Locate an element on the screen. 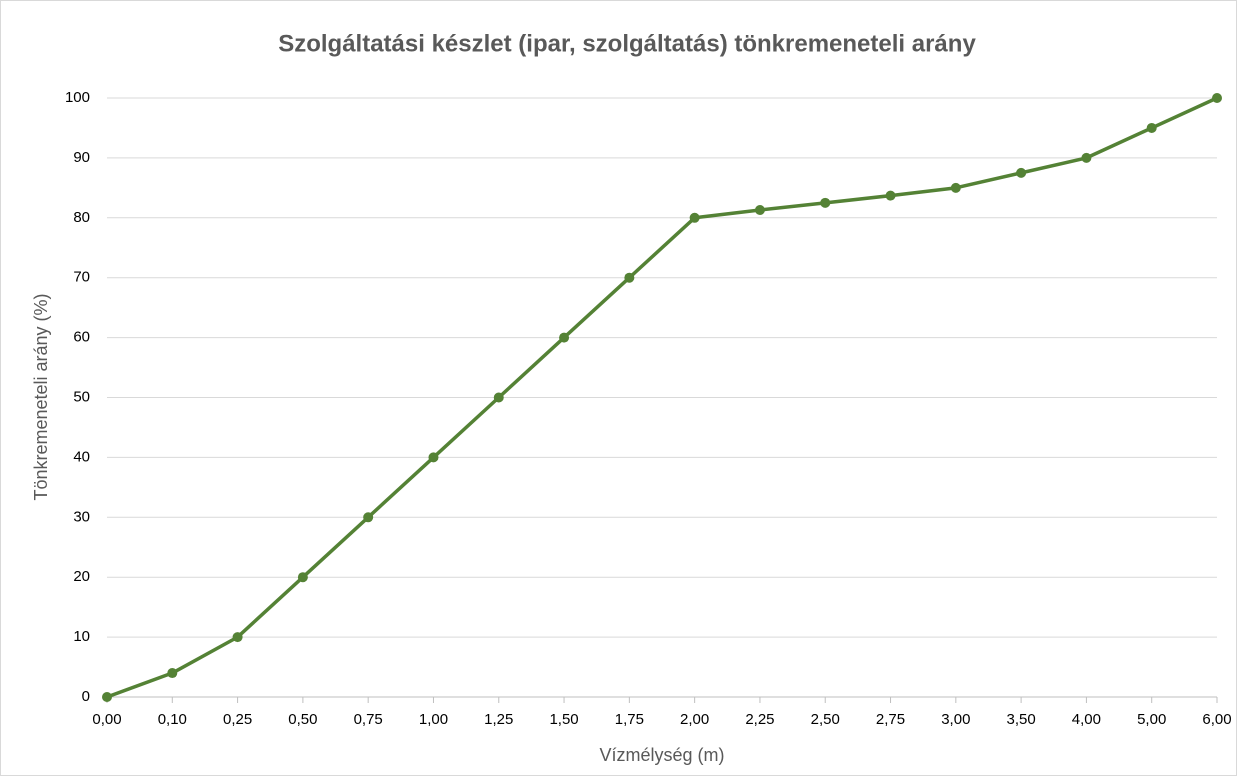  x-tick-label: 0,10 is located at coordinates (172, 719).